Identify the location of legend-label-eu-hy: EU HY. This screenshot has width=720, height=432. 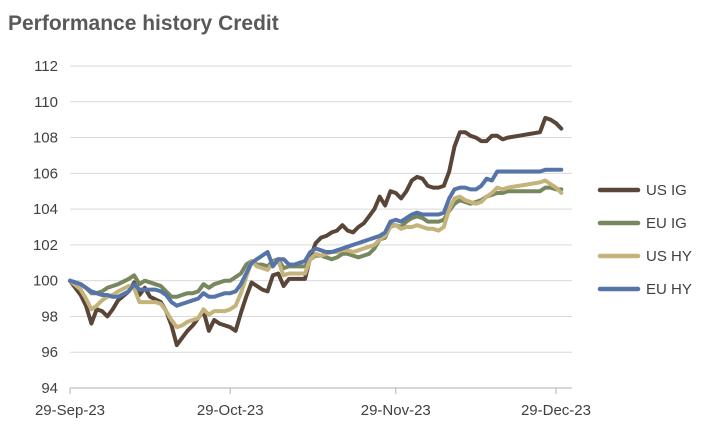
(669, 289).